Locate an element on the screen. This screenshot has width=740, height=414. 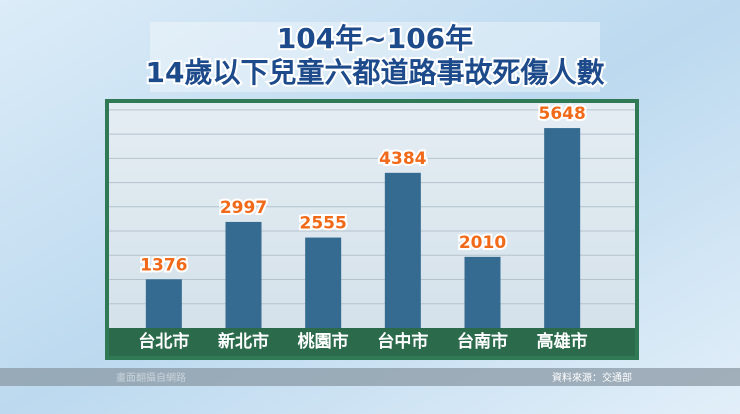
x-tick-label: 桃園市 is located at coordinates (323, 341).